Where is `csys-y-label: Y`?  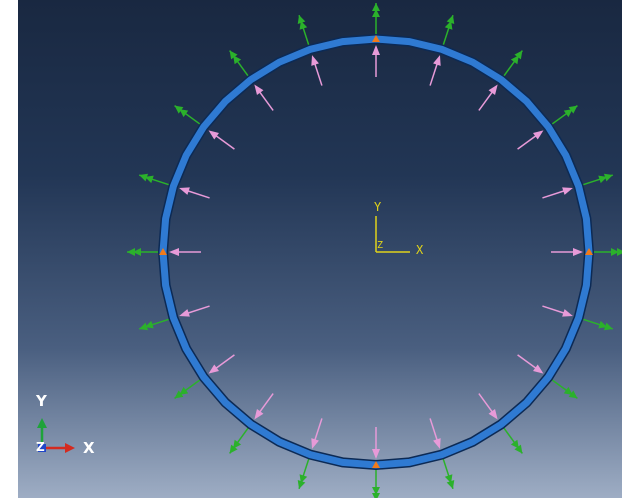
csys-y-label: Y is located at coordinates (378, 207).